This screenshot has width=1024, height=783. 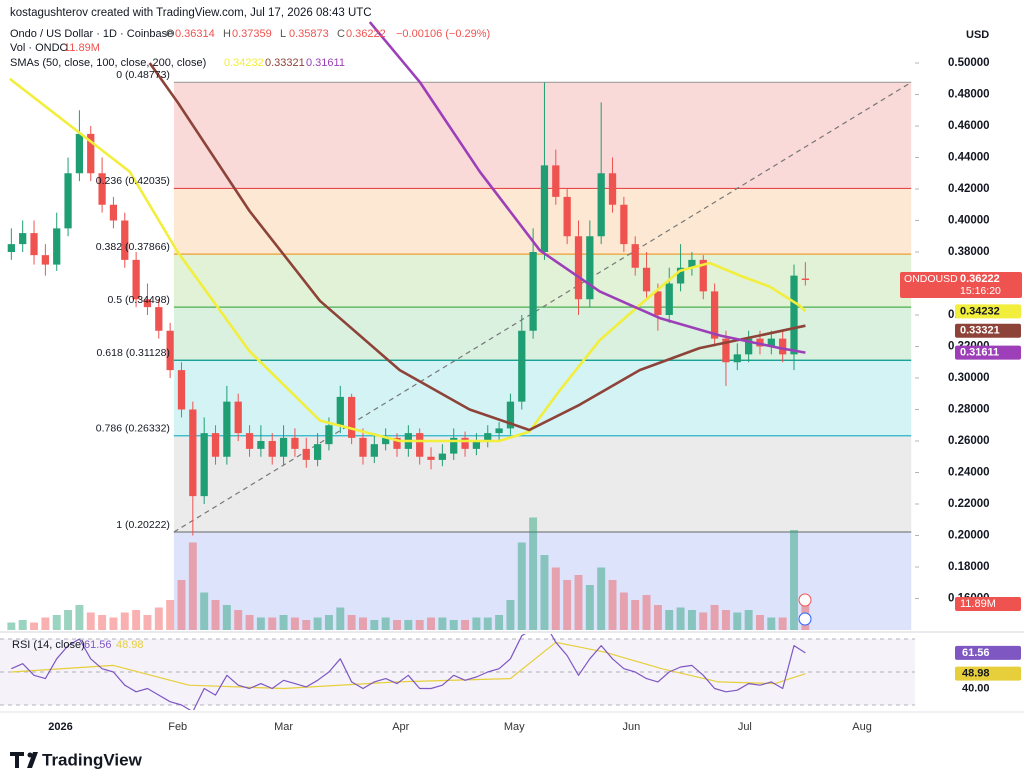 What do you see at coordinates (980, 331) in the screenshot?
I see `sma-price-label: 0.33321` at bounding box center [980, 331].